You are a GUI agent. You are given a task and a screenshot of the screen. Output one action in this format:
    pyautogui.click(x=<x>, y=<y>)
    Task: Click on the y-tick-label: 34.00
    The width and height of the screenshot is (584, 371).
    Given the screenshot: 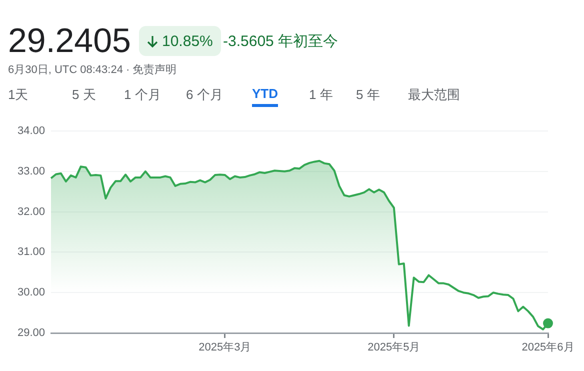 What is the action you would take?
    pyautogui.click(x=31, y=131)
    